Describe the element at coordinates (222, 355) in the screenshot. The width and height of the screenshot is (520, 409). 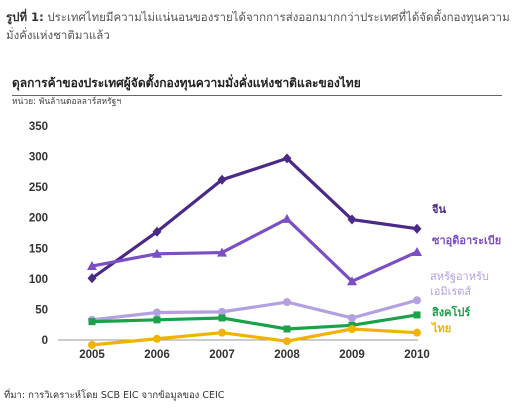
I see `x-tick-label: 2007` at that location.